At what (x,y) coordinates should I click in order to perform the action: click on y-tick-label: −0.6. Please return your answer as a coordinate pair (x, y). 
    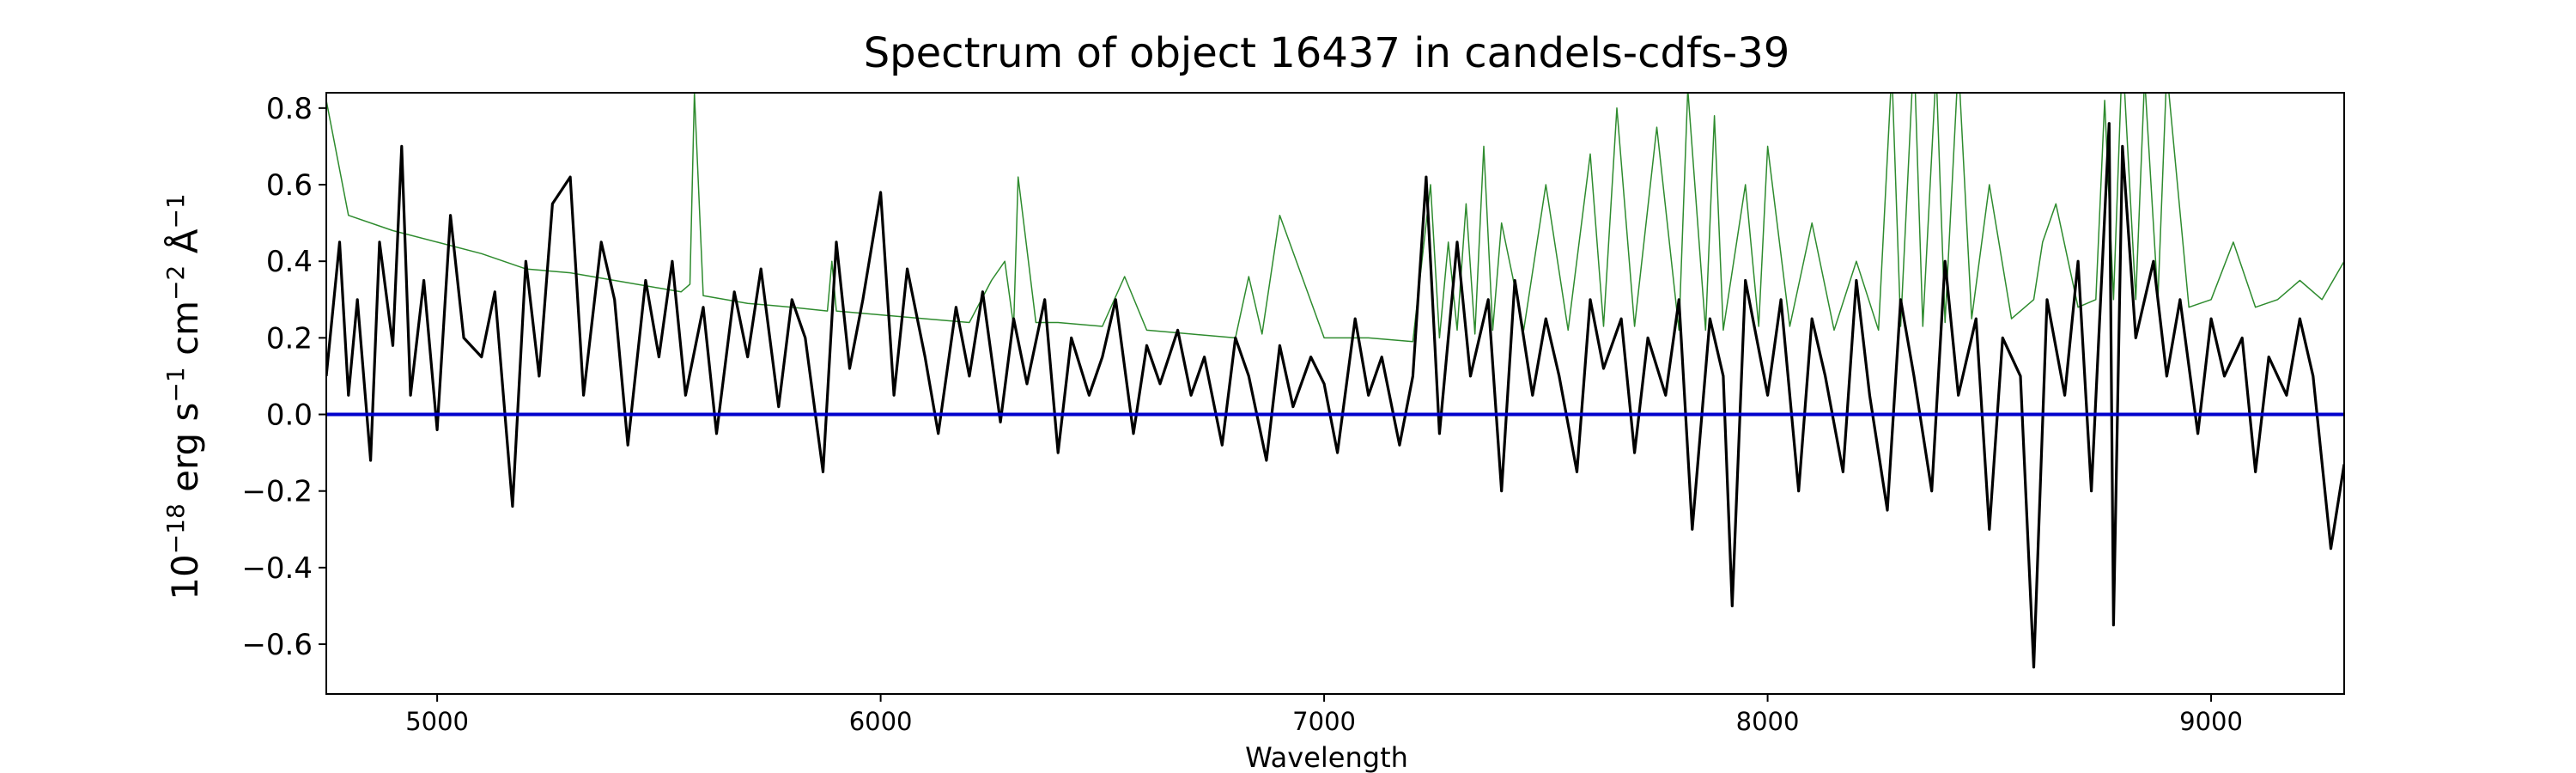
    Looking at the image, I should click on (277, 645).